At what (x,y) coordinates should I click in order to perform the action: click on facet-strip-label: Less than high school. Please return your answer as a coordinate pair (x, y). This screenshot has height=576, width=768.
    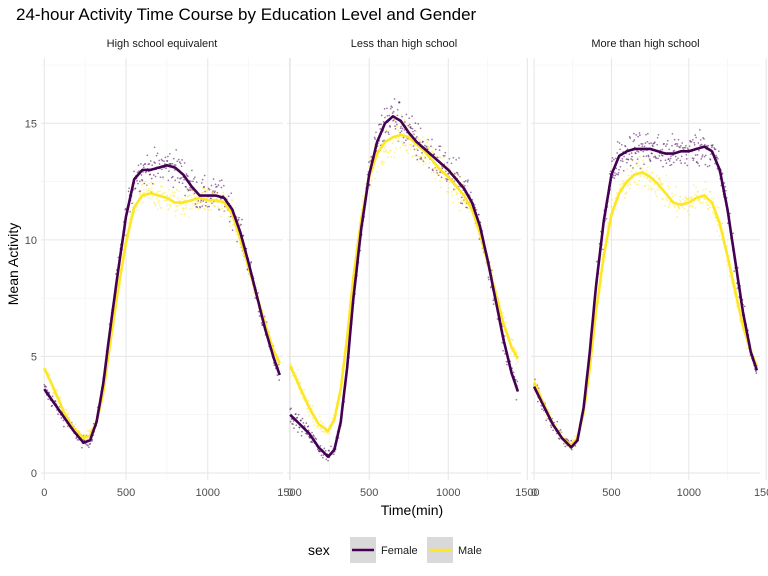
    Looking at the image, I should click on (404, 44).